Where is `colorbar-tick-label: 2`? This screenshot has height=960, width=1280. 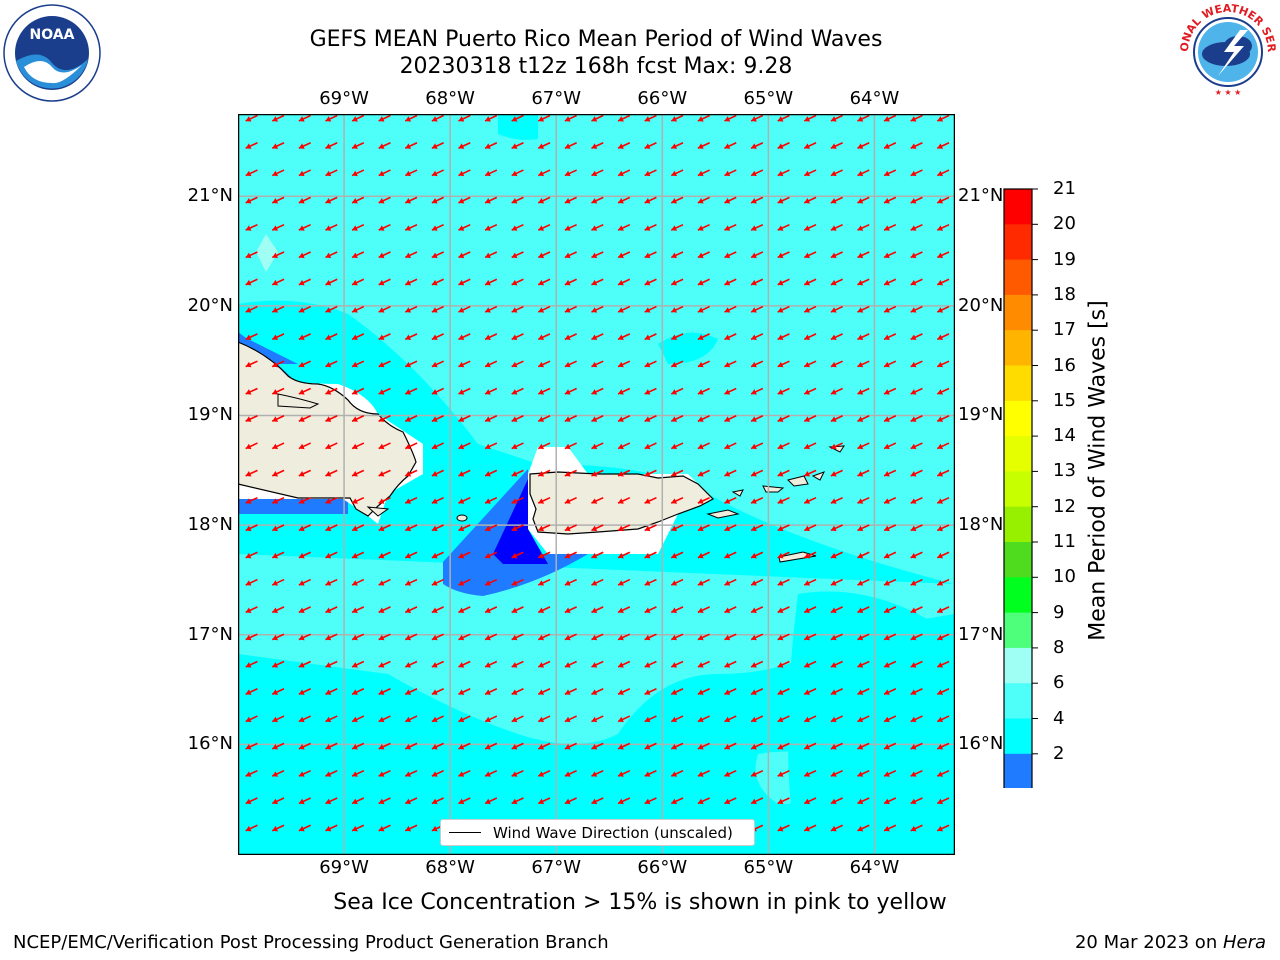 colorbar-tick-label: 2 is located at coordinates (1059, 753).